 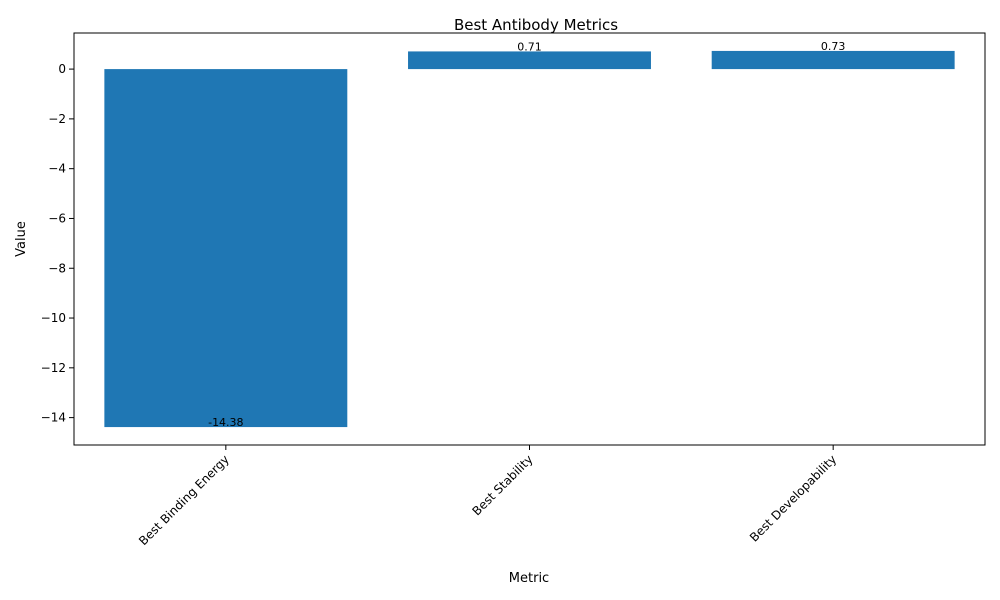 What do you see at coordinates (53, 418) in the screenshot?
I see `y-tick-label: −14` at bounding box center [53, 418].